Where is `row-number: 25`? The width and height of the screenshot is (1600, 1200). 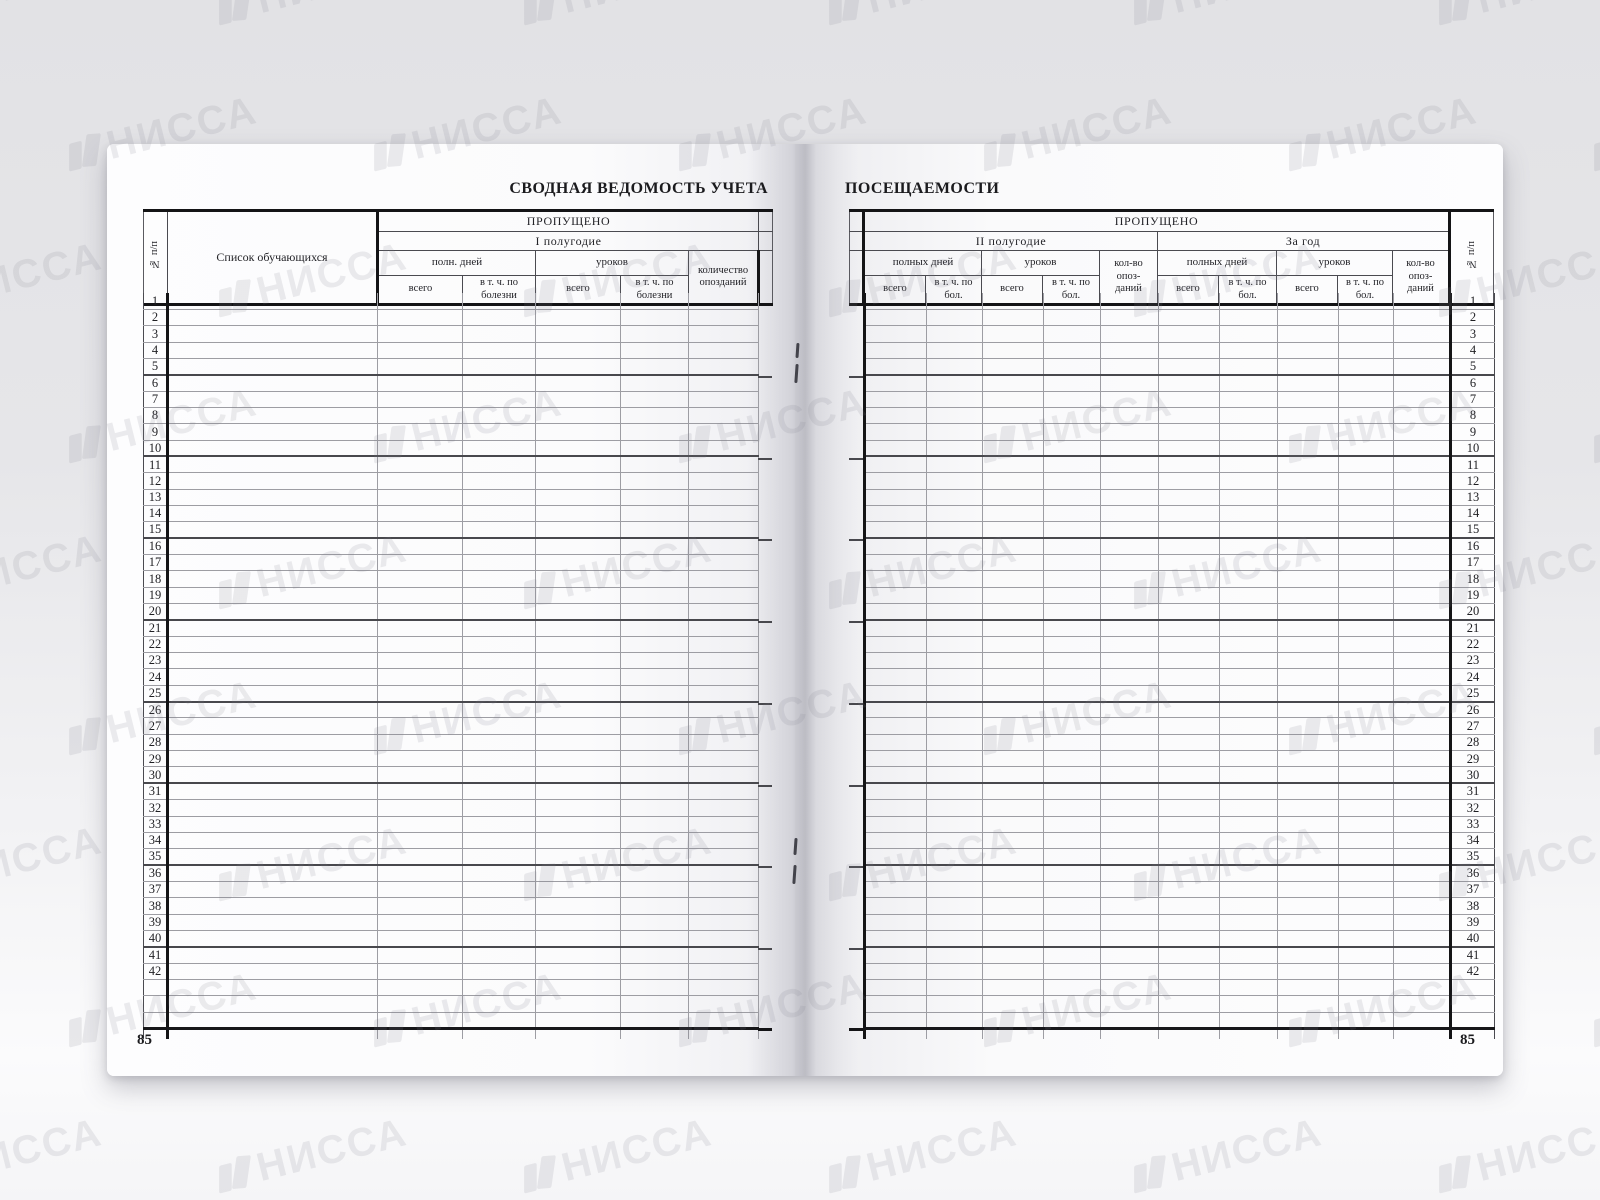
row-number: 25 is located at coordinates (156, 693).